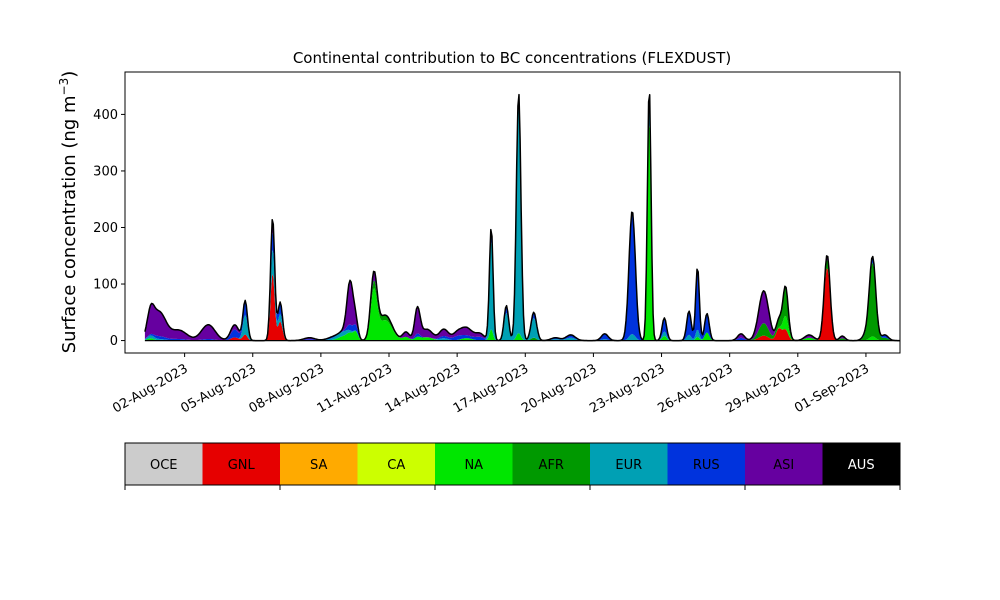  What do you see at coordinates (105, 115) in the screenshot?
I see `y-tick-label: 400` at bounding box center [105, 115].